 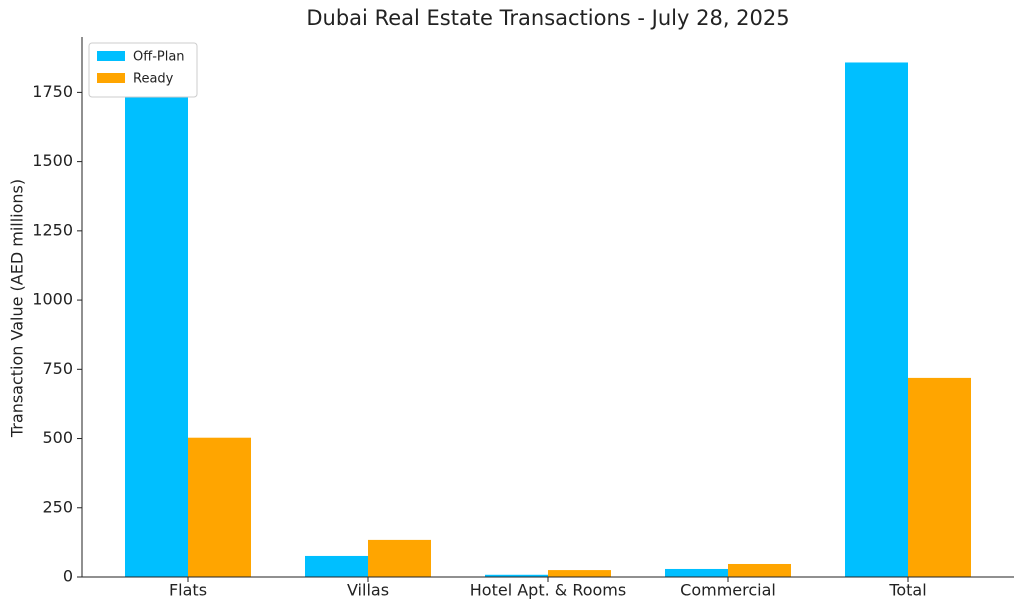 What do you see at coordinates (52, 229) in the screenshot?
I see `y-tick-label: 1250` at bounding box center [52, 229].